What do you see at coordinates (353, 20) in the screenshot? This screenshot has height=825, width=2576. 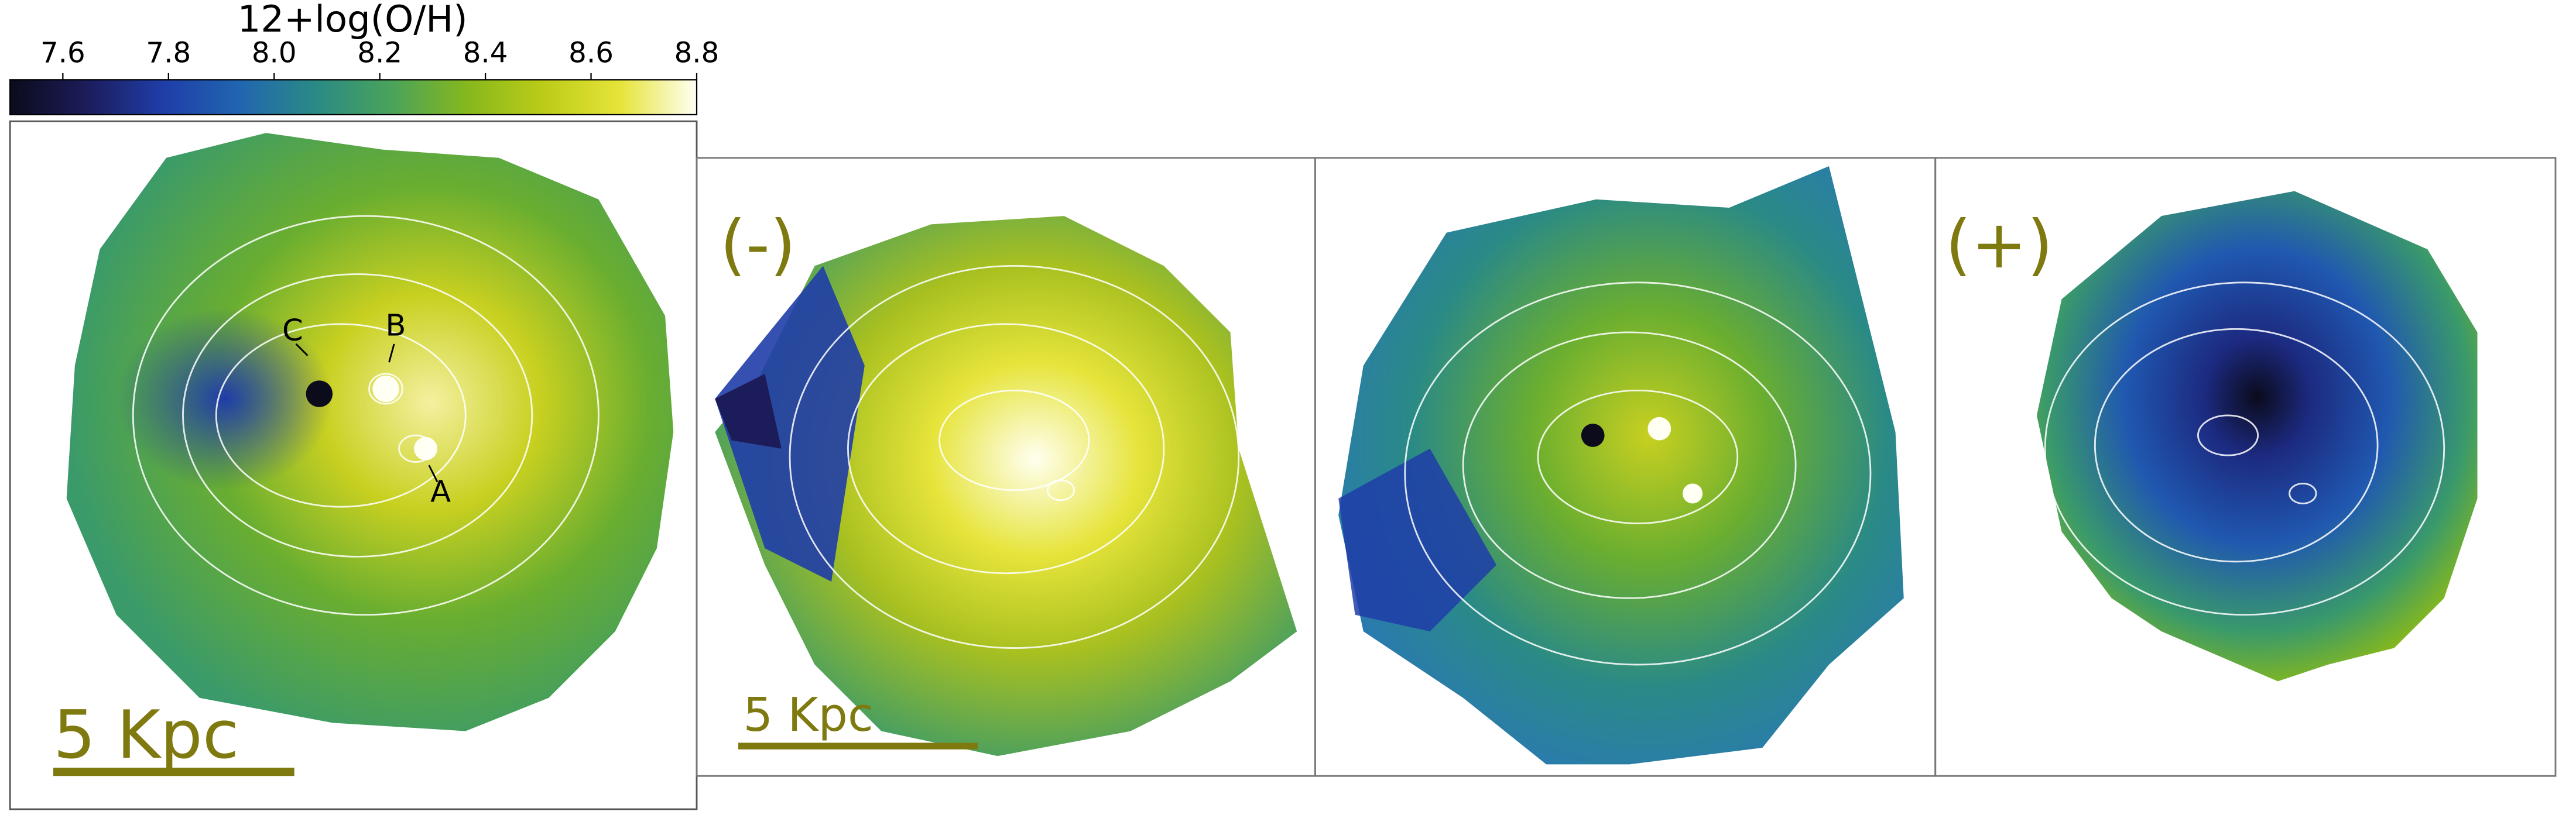 I see `colorbar-label: 12+log(O/H)` at bounding box center [353, 20].